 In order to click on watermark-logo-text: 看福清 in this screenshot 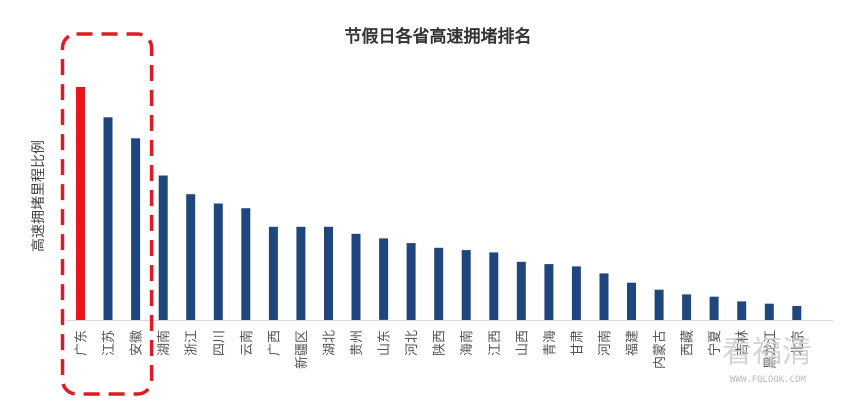, I will do `click(767, 352)`.